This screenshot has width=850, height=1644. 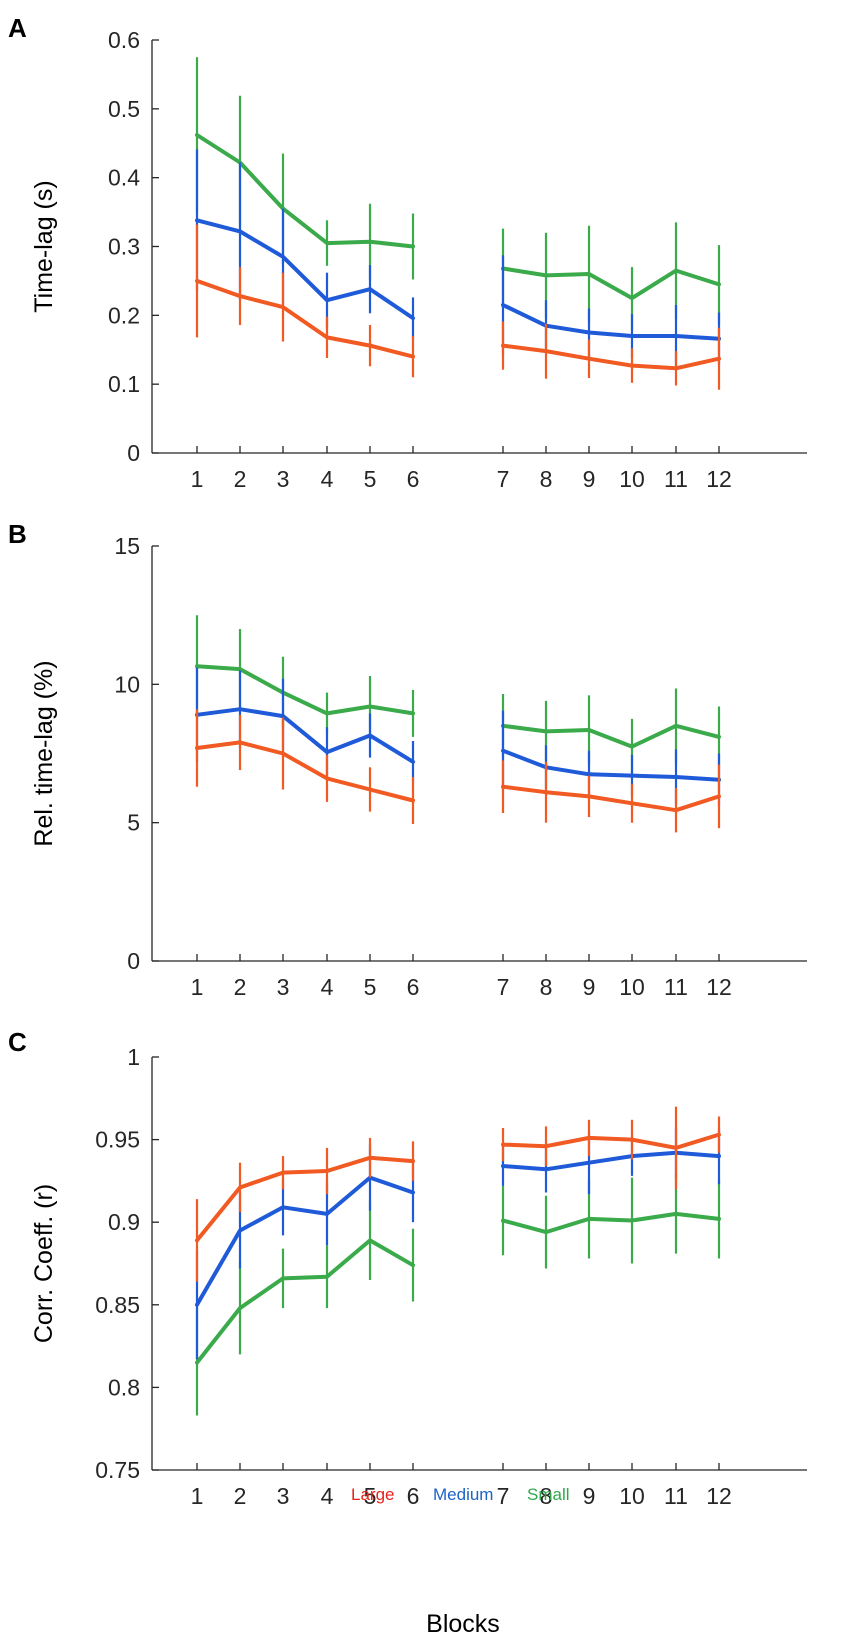 What do you see at coordinates (124, 315) in the screenshot?
I see `panel-a-y-tick-label: 0.2` at bounding box center [124, 315].